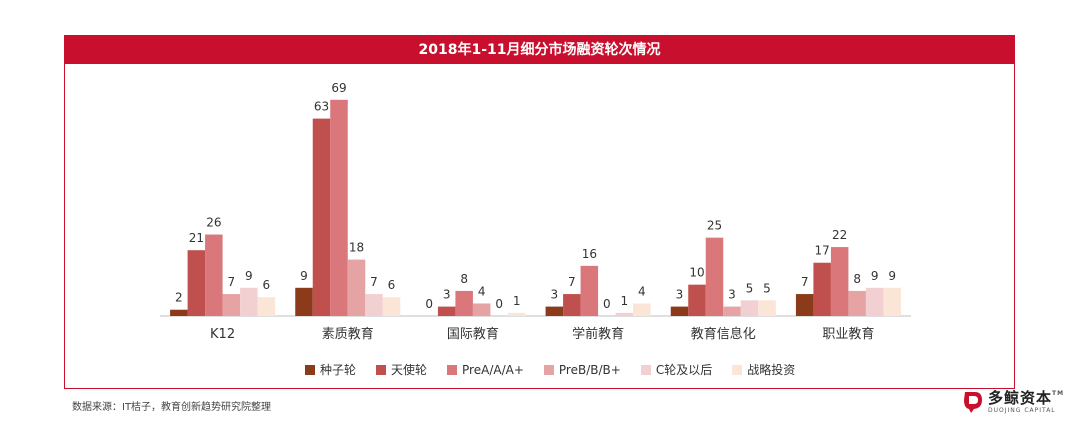 The image size is (1080, 425). I want to click on legend-item: PreA/A/A+, so click(485, 370).